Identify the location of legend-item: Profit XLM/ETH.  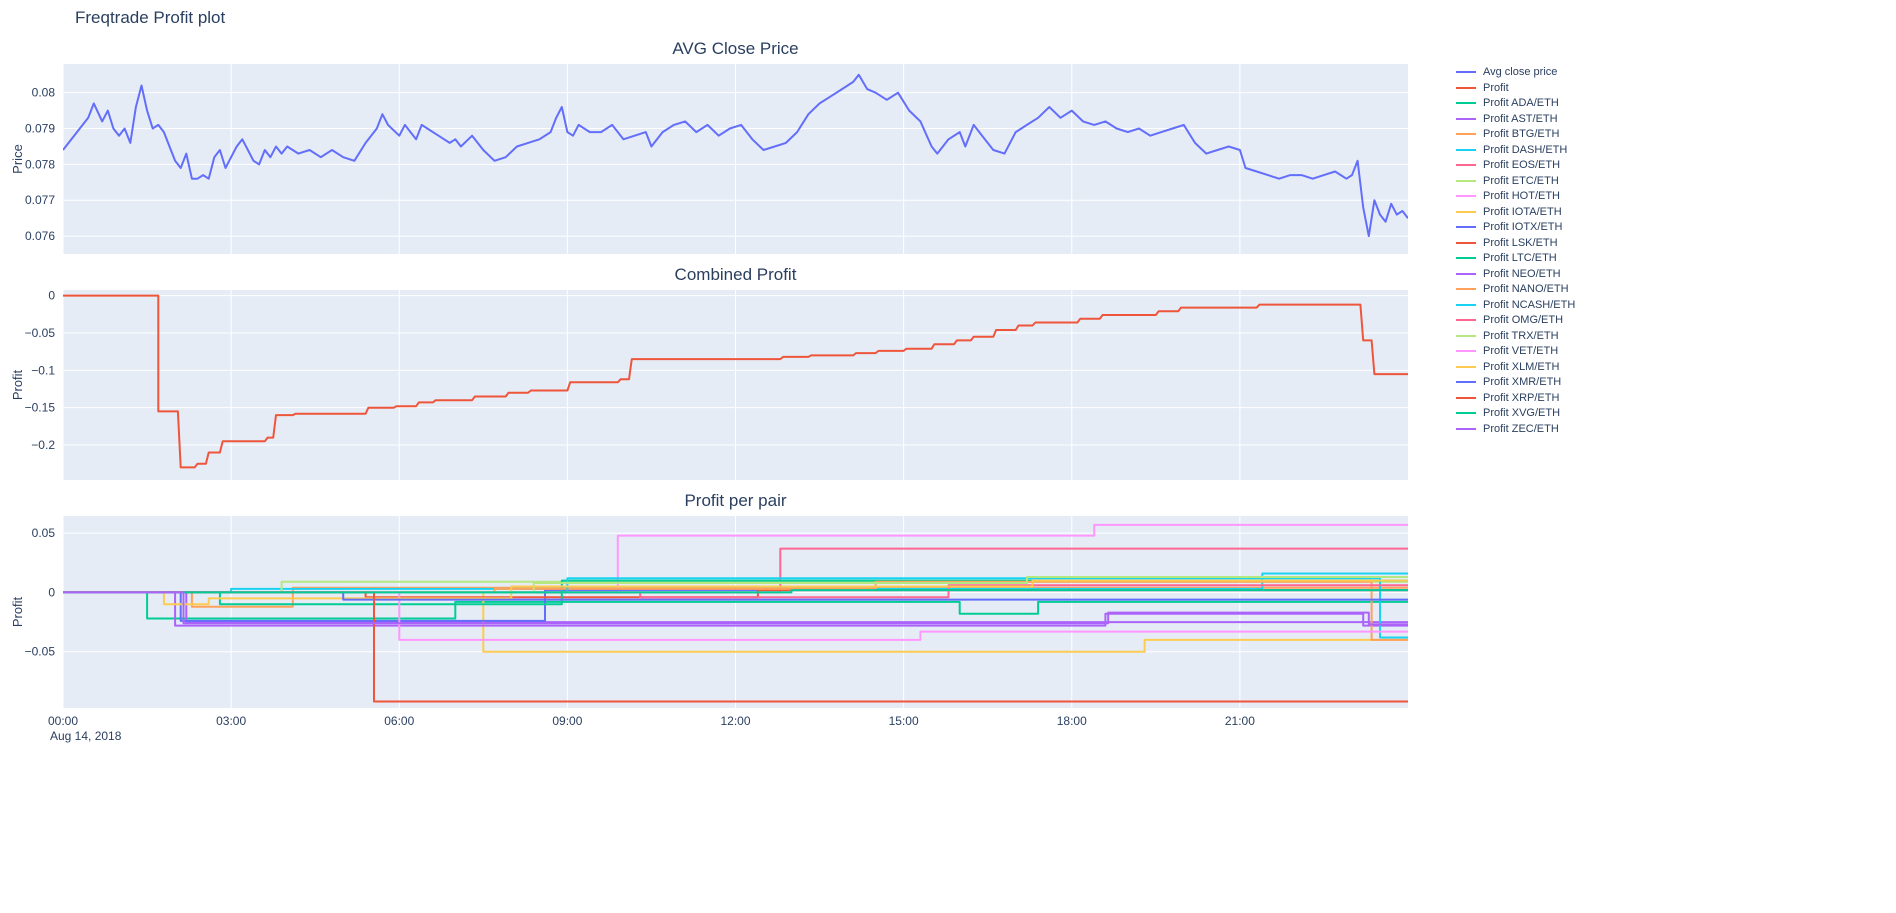
(1515, 367).